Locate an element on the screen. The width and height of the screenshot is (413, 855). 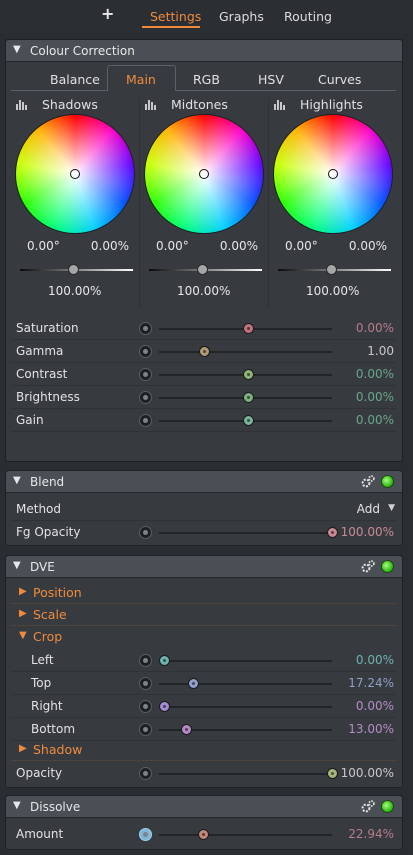
add-tab-button: + is located at coordinates (108, 13).